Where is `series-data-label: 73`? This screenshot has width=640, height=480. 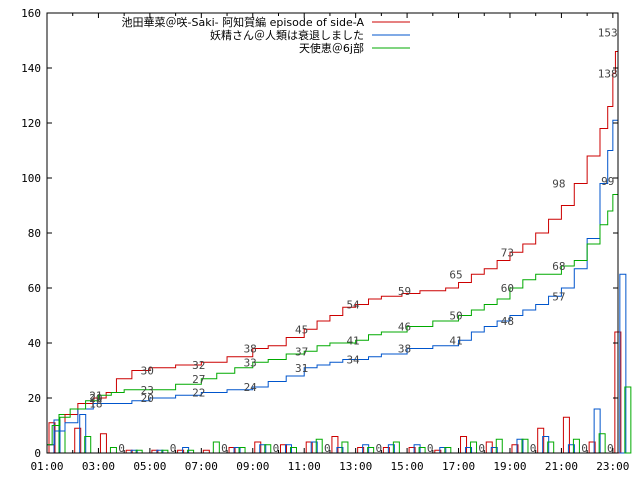 series-data-label: 73 is located at coordinates (507, 252).